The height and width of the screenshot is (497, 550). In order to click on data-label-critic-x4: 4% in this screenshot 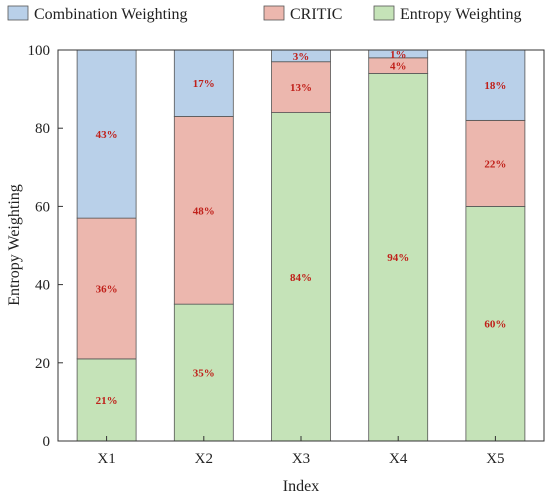, I will do `click(398, 67)`.